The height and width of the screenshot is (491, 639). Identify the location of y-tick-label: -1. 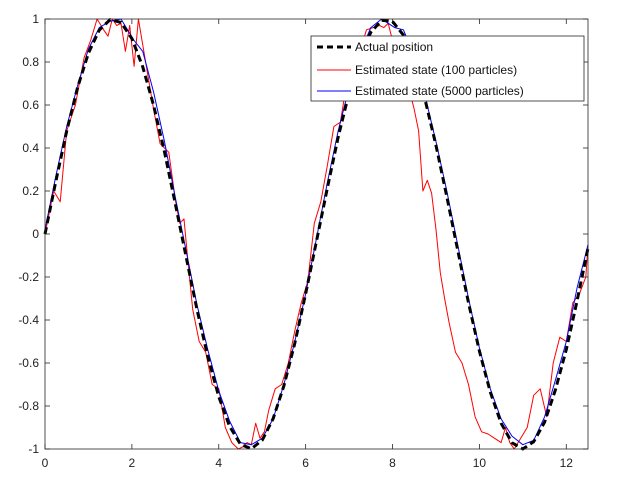
(33, 449).